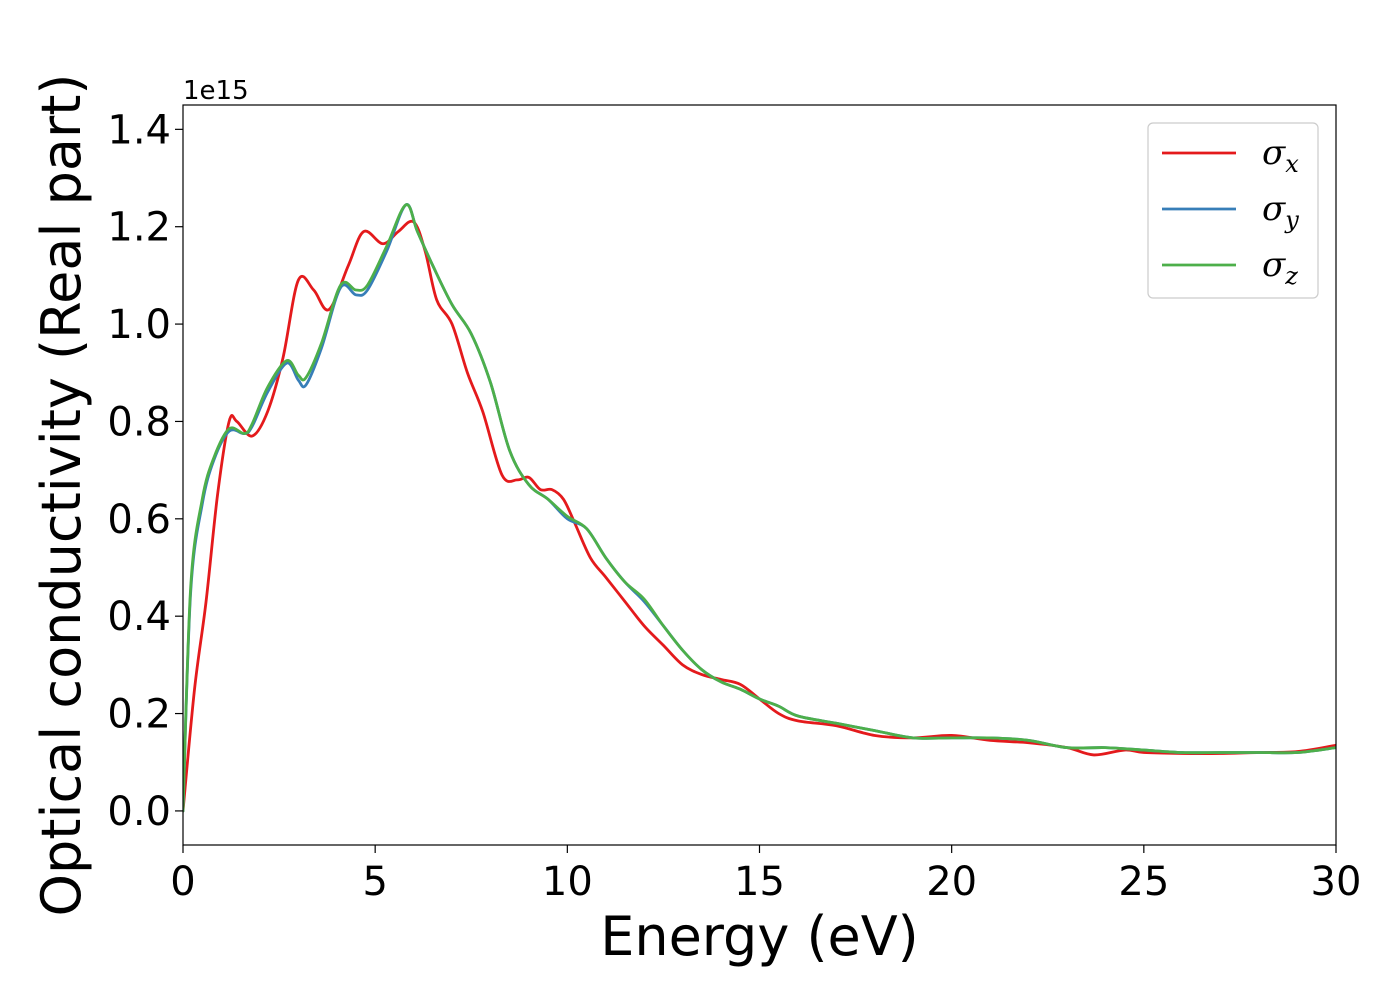 Image resolution: width=1400 pixels, height=1000 pixels. What do you see at coordinates (1280, 267) in the screenshot?
I see `legend-label-z: σz` at bounding box center [1280, 267].